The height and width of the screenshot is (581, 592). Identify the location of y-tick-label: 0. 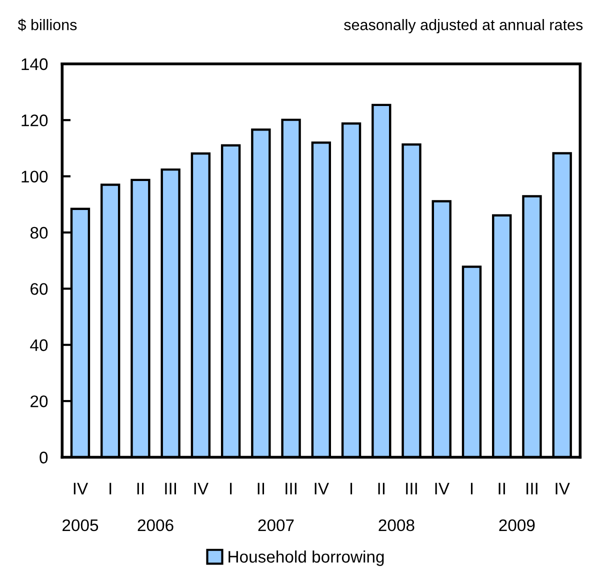
(44, 458).